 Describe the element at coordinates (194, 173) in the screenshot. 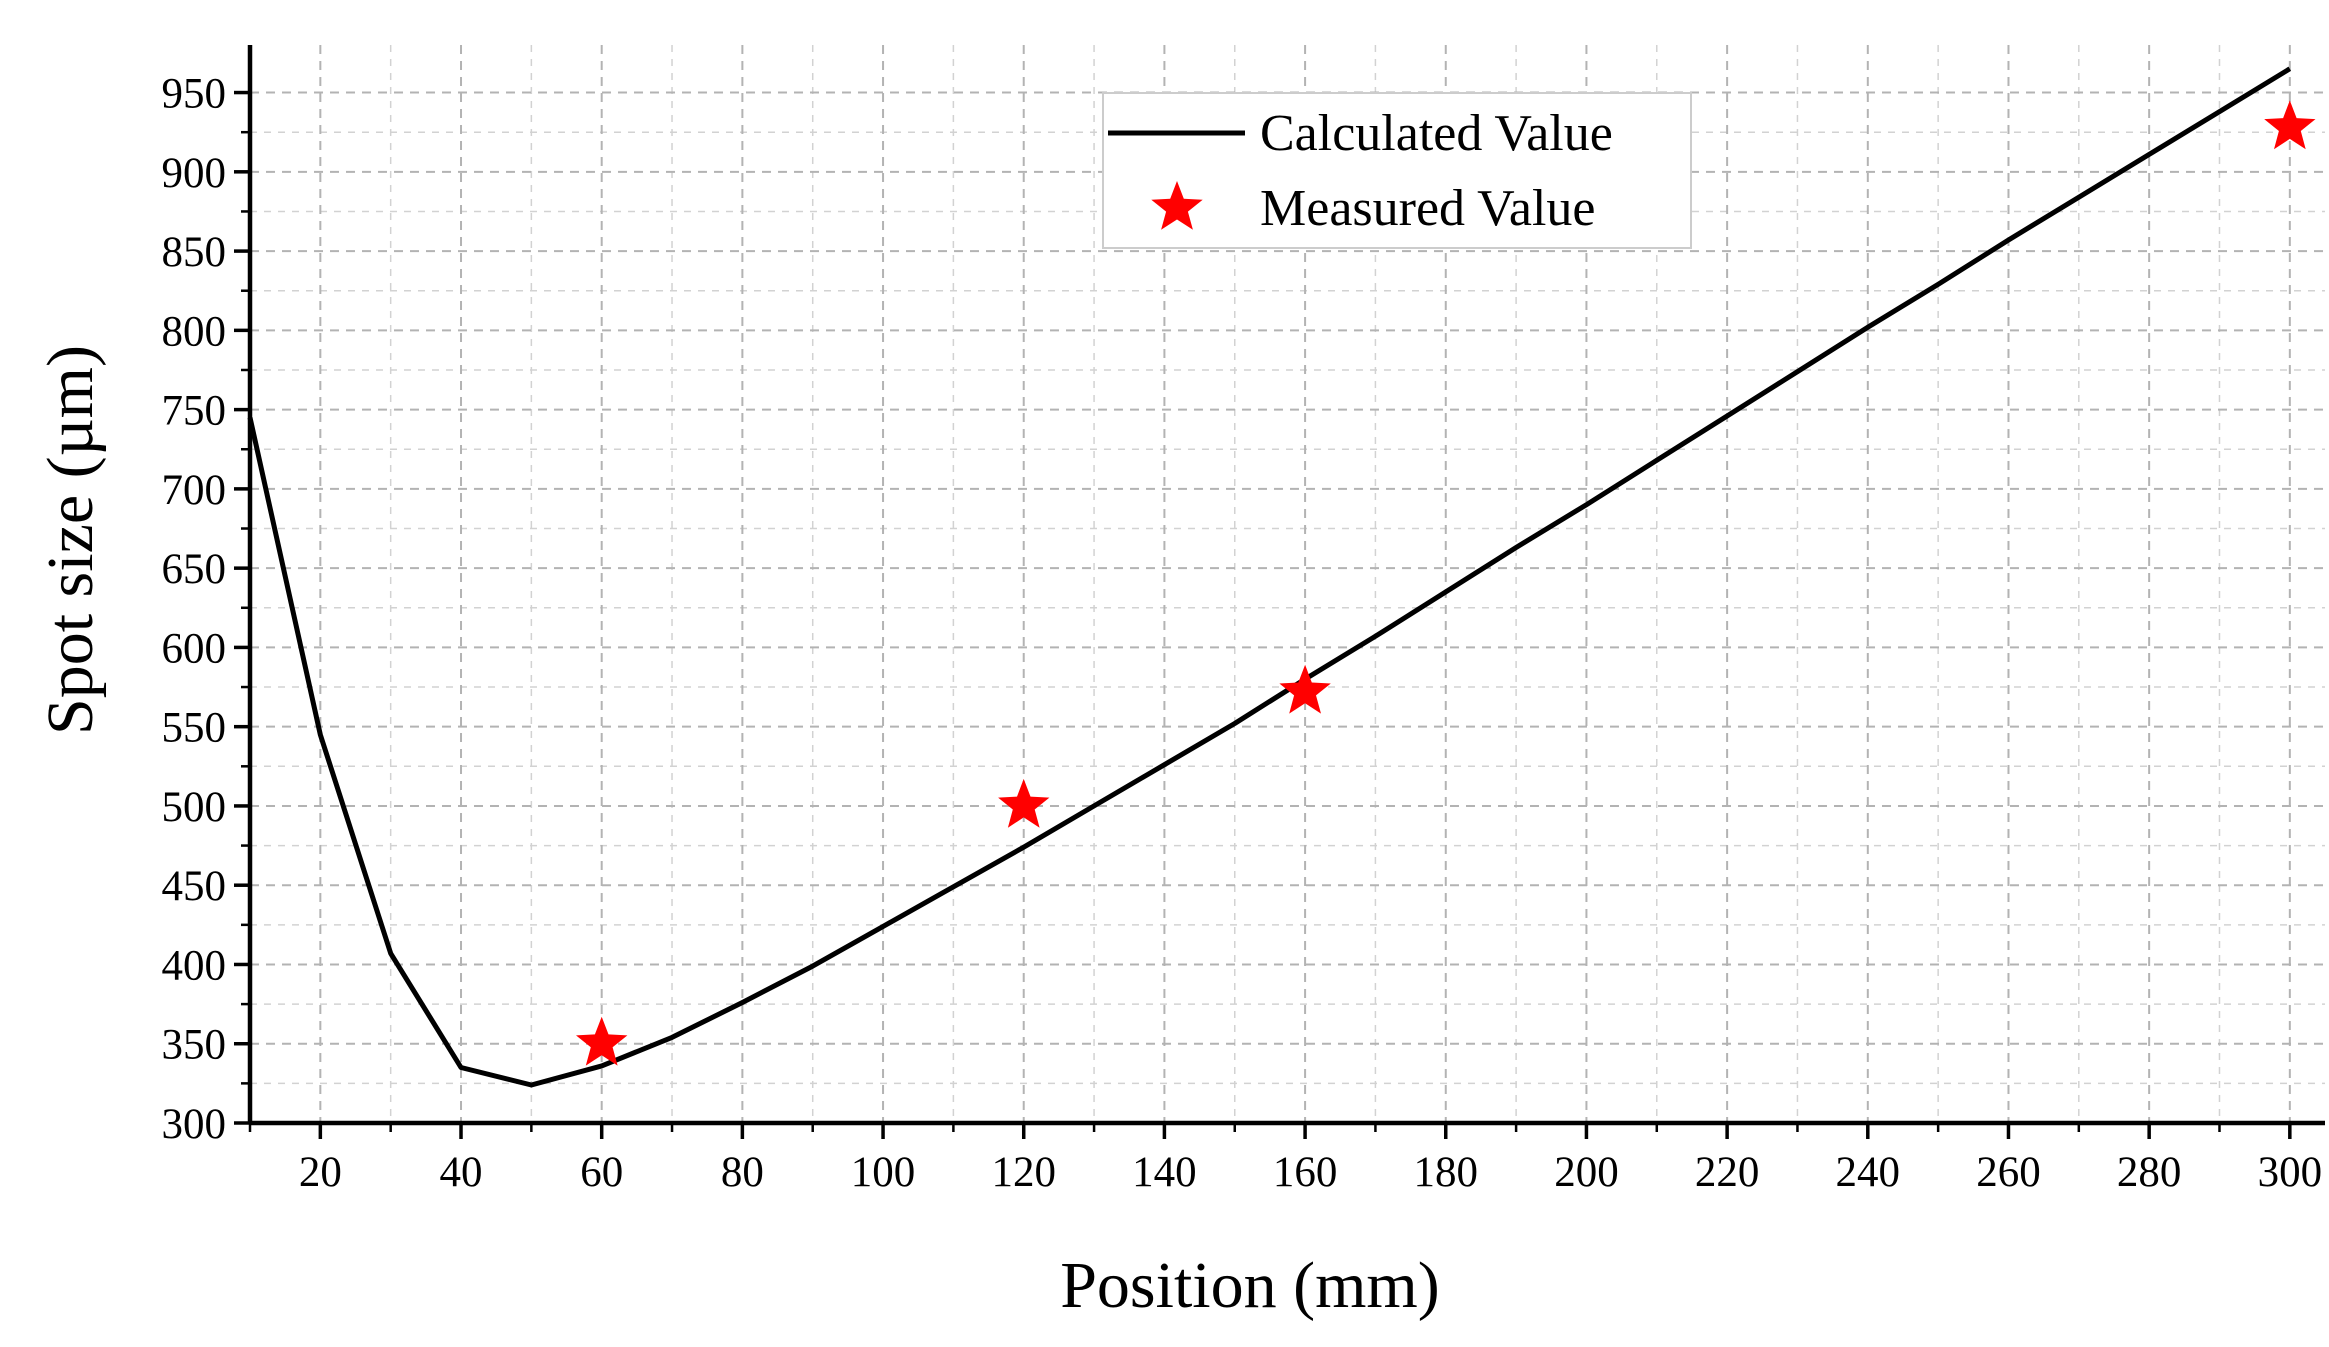

I see `y-tick-label: 900` at that location.